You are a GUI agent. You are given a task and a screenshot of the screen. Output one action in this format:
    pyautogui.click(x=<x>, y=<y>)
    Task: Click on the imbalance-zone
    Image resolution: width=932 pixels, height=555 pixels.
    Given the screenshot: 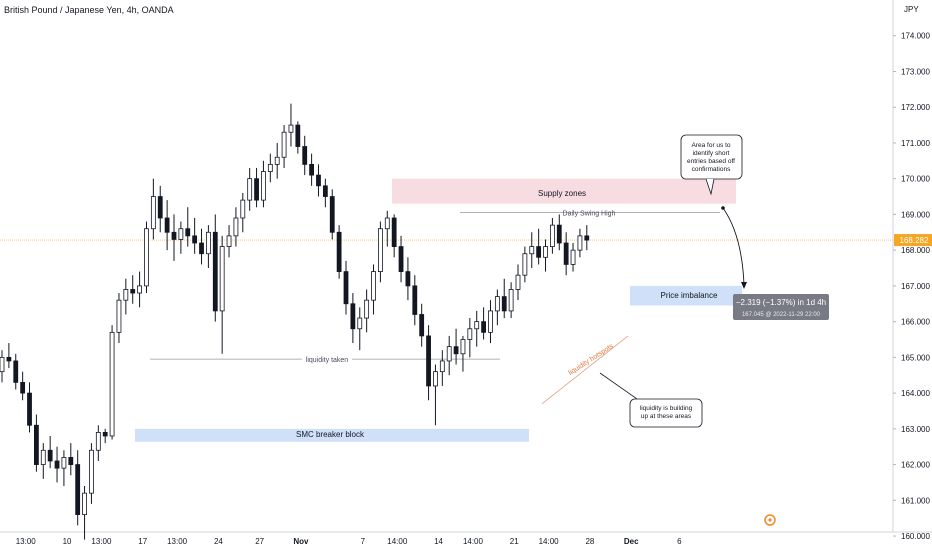 What is the action you would take?
    pyautogui.click(x=686, y=295)
    